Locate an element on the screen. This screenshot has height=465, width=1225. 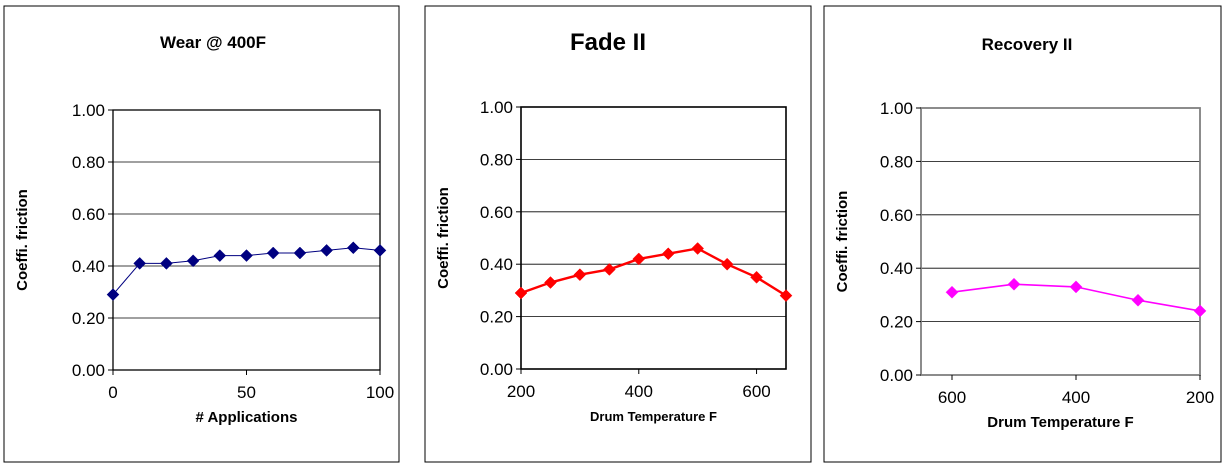
x-axis-label: # Applications is located at coordinates (247, 417).